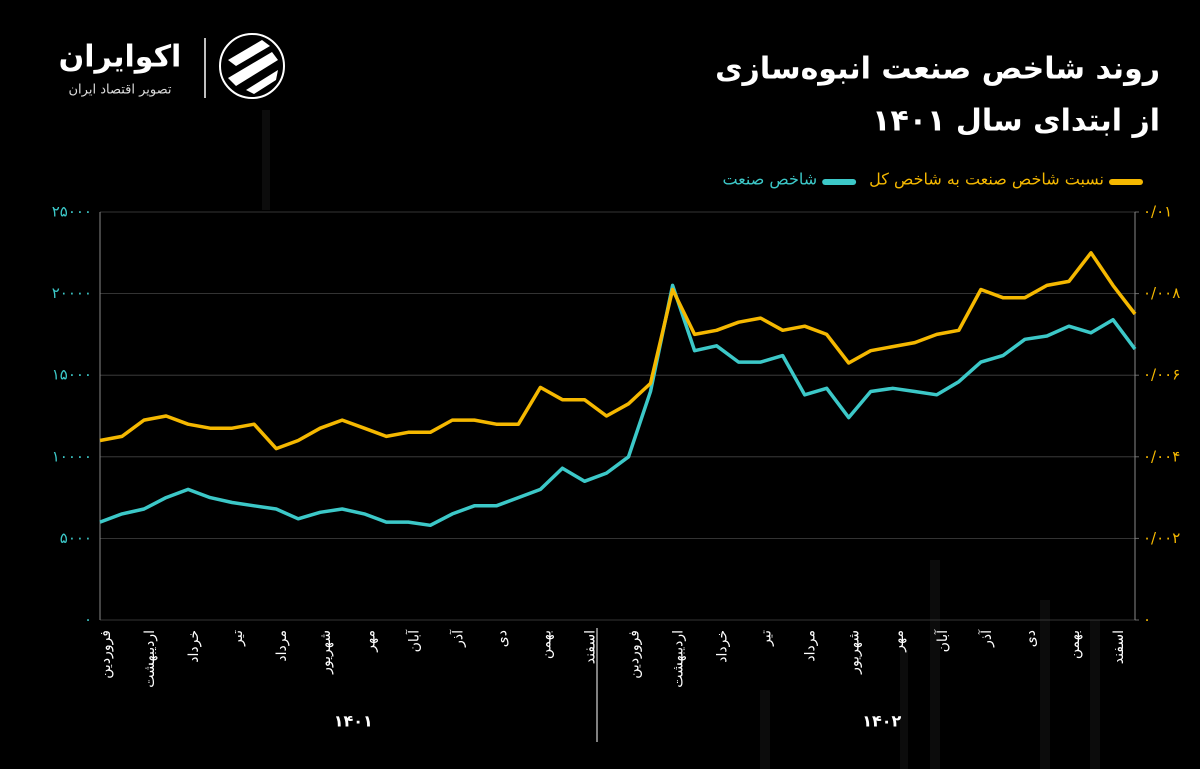 The height and width of the screenshot is (769, 1200). What do you see at coordinates (353, 721) in the screenshot?
I see `x-group-label: ۱۴۰۱` at bounding box center [353, 721].